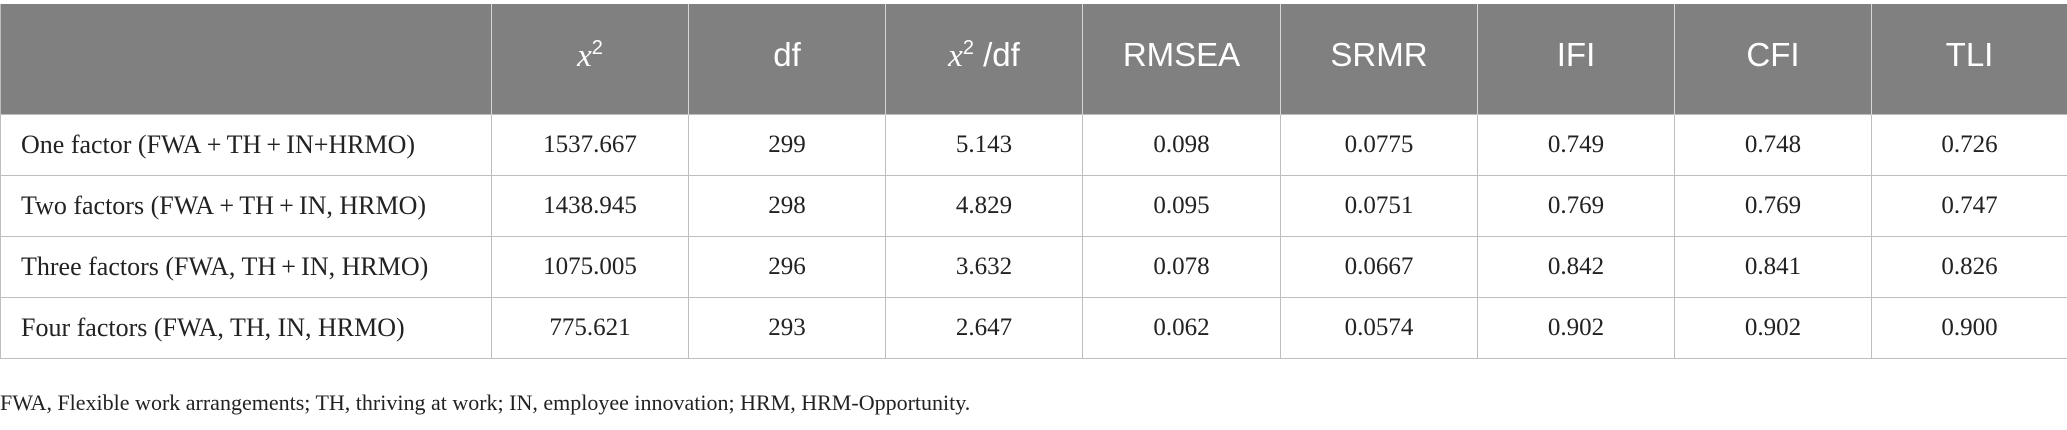 The width and height of the screenshot is (2067, 430). What do you see at coordinates (1181, 206) in the screenshot?
I see `rmsea-cell: 0.095` at bounding box center [1181, 206].